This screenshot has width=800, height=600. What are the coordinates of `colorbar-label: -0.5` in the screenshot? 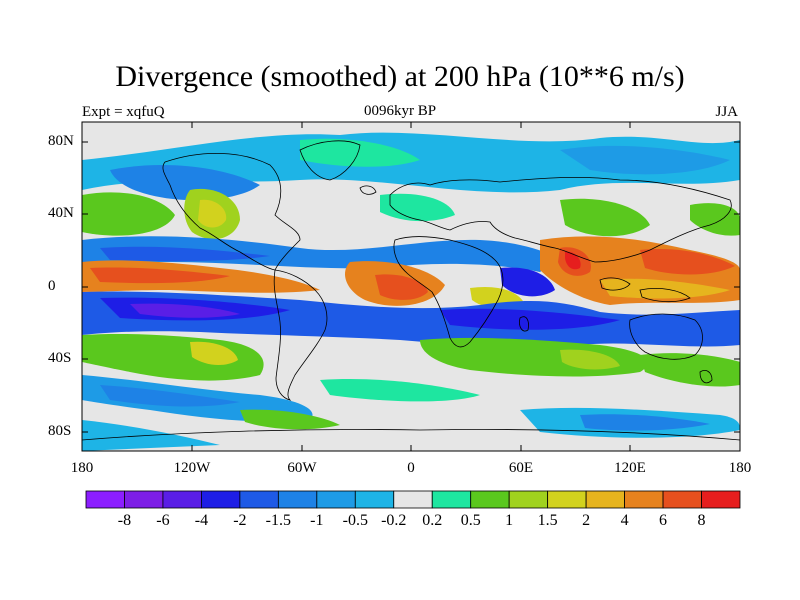 It's located at (355, 520).